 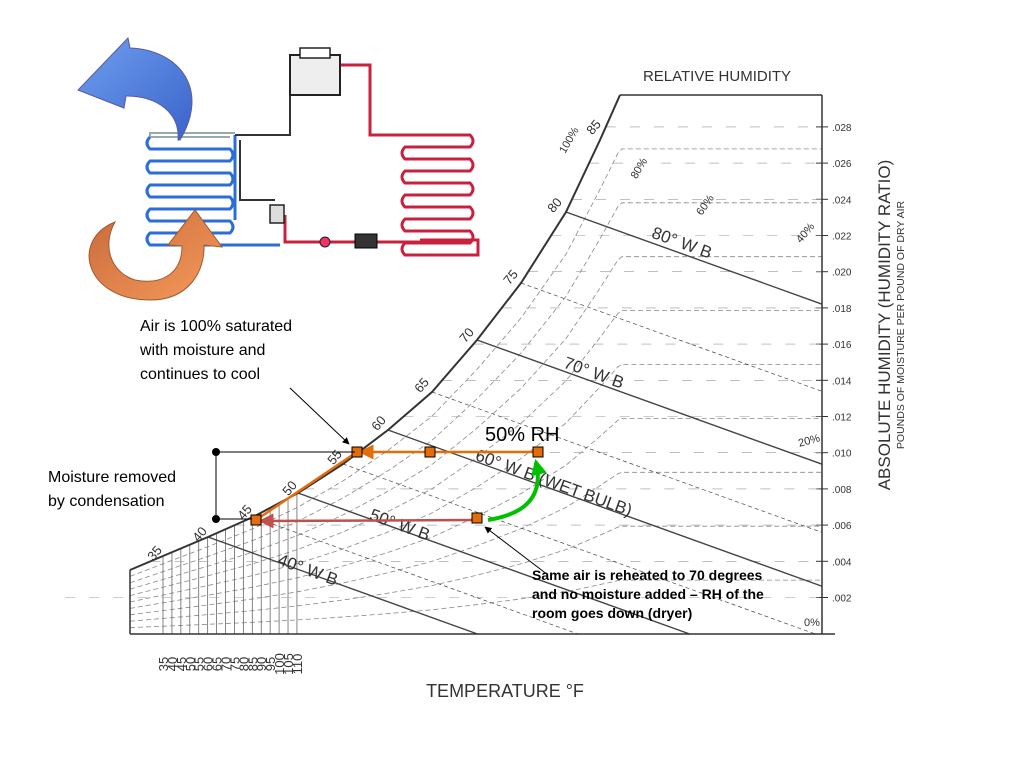 What do you see at coordinates (252, 664) in the screenshot?
I see `x-tick-label: 85` at bounding box center [252, 664].